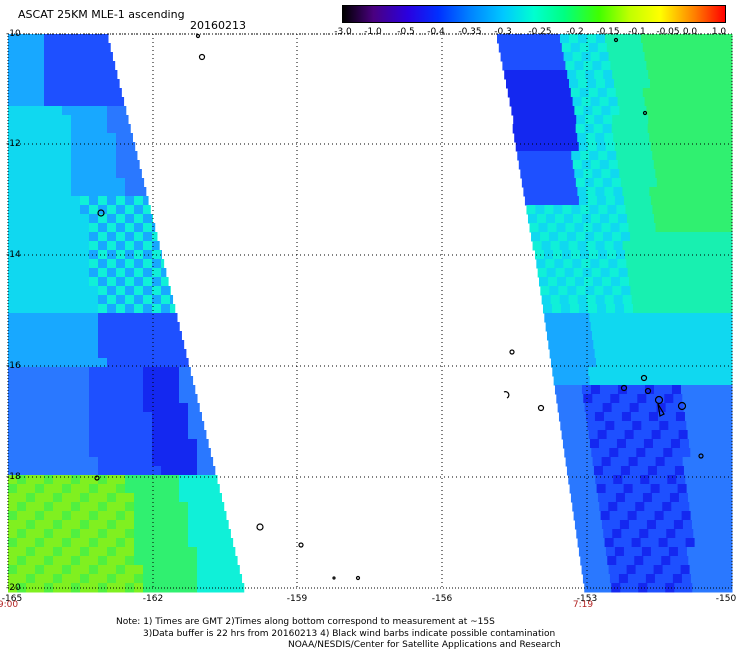 The image size is (740, 650). Describe the element at coordinates (12, 599) in the screenshot. I see `longitude-tick-label: -165` at that location.